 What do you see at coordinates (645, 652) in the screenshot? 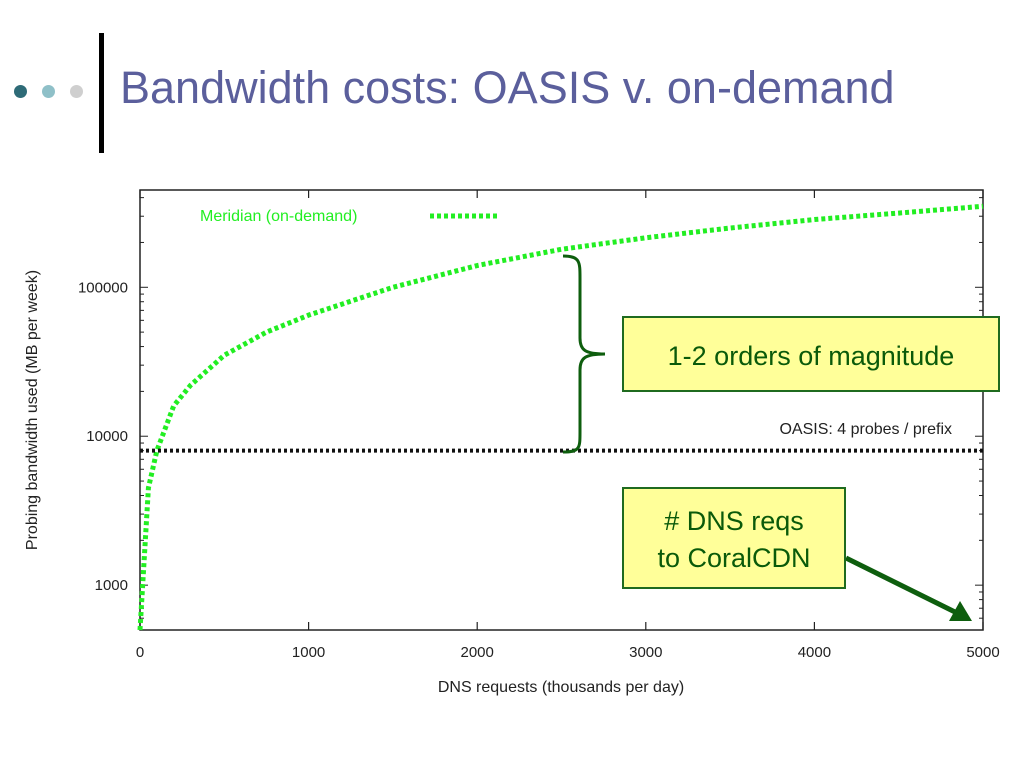
I see `x-tick-label: 3000` at bounding box center [645, 652].